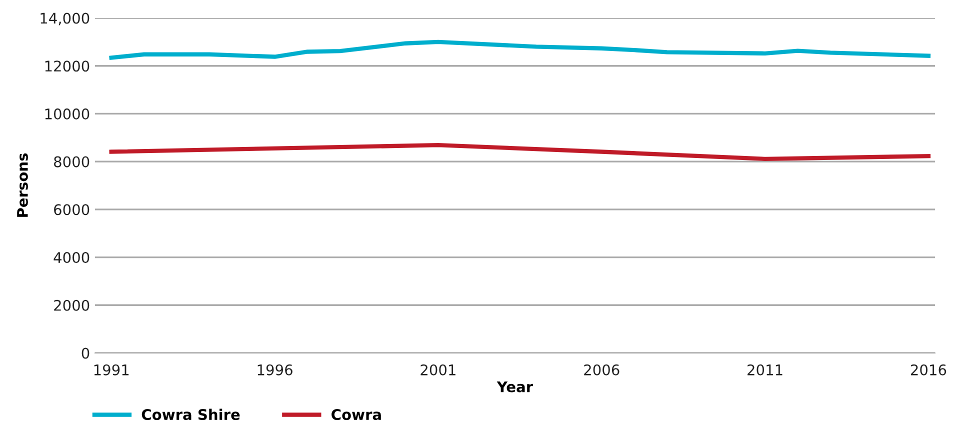 This screenshot has width=957, height=436. I want to click on y-tick-label: 8000, so click(72, 162).